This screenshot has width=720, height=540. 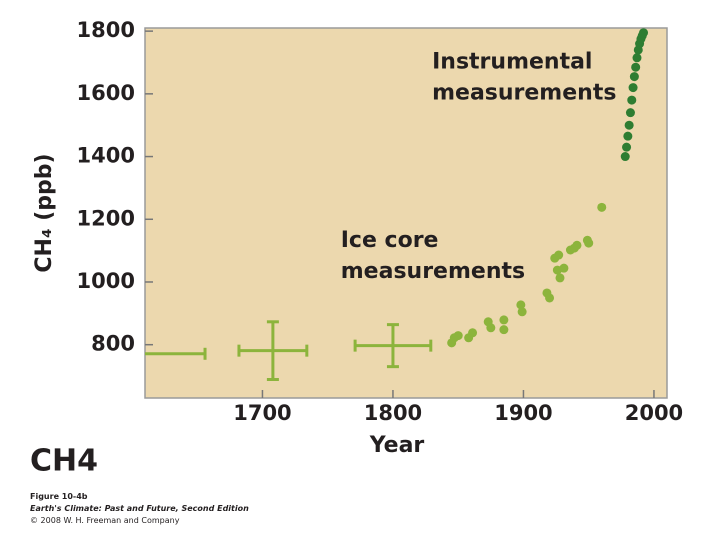 What do you see at coordinates (106, 156) in the screenshot?
I see `y-tick-label: 1400` at bounding box center [106, 156].